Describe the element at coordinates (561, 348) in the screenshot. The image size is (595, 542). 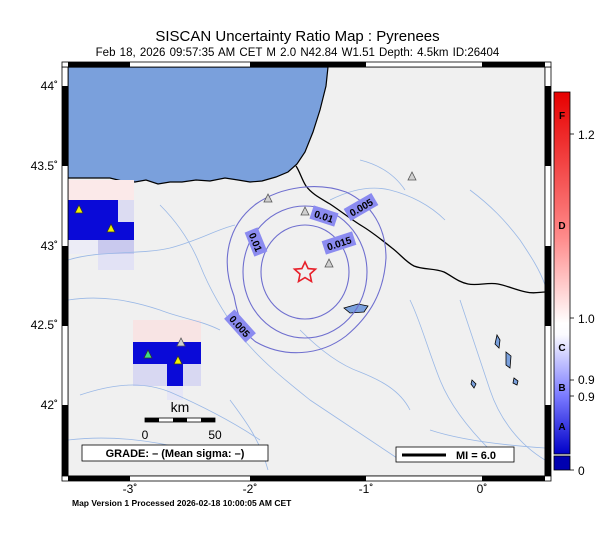
I see `grade-letter: C` at that location.